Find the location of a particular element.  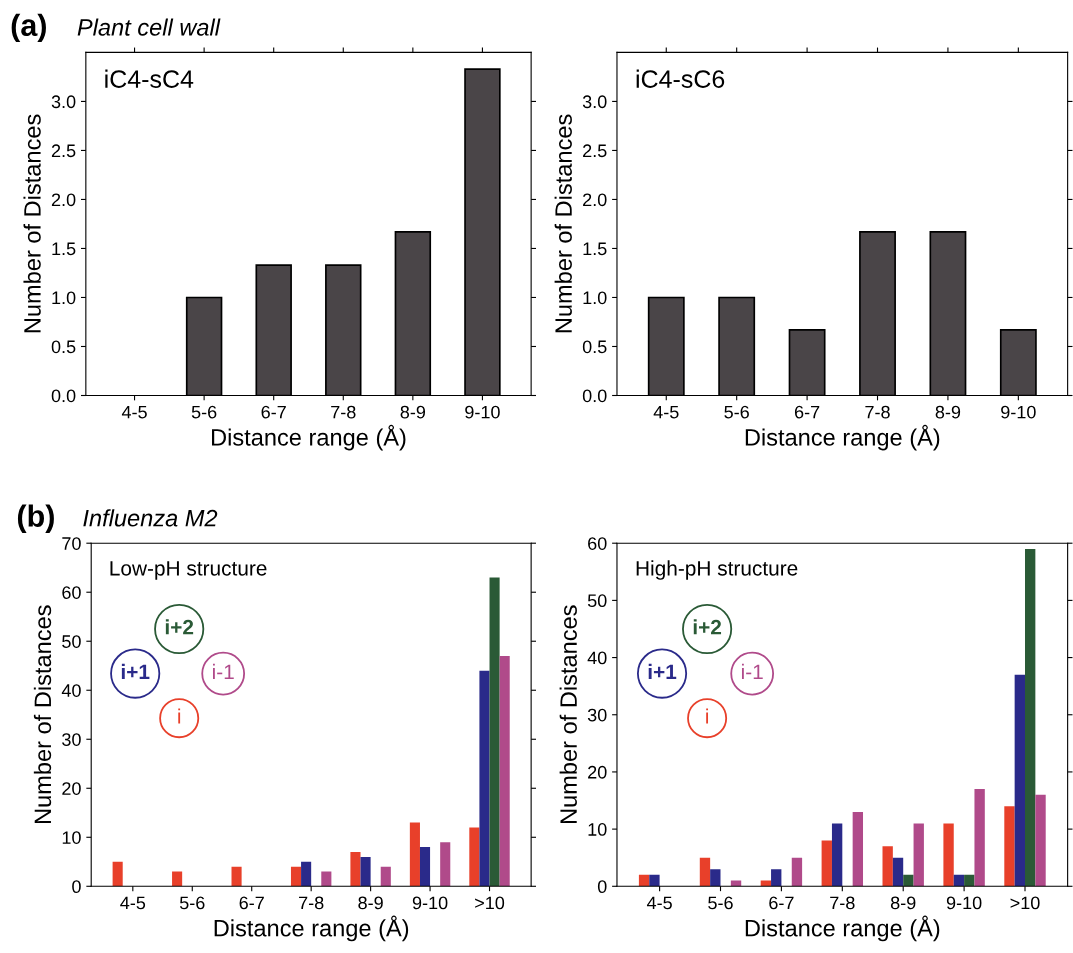

y-tick-label: 10 is located at coordinates (71, 837).